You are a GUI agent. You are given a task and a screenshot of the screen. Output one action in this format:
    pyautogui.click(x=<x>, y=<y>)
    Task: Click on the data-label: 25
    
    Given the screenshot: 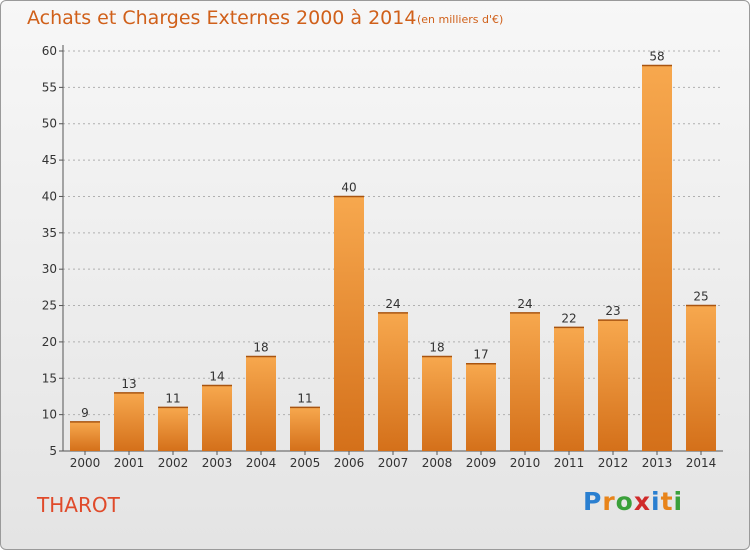 What is the action you would take?
    pyautogui.click(x=700, y=297)
    